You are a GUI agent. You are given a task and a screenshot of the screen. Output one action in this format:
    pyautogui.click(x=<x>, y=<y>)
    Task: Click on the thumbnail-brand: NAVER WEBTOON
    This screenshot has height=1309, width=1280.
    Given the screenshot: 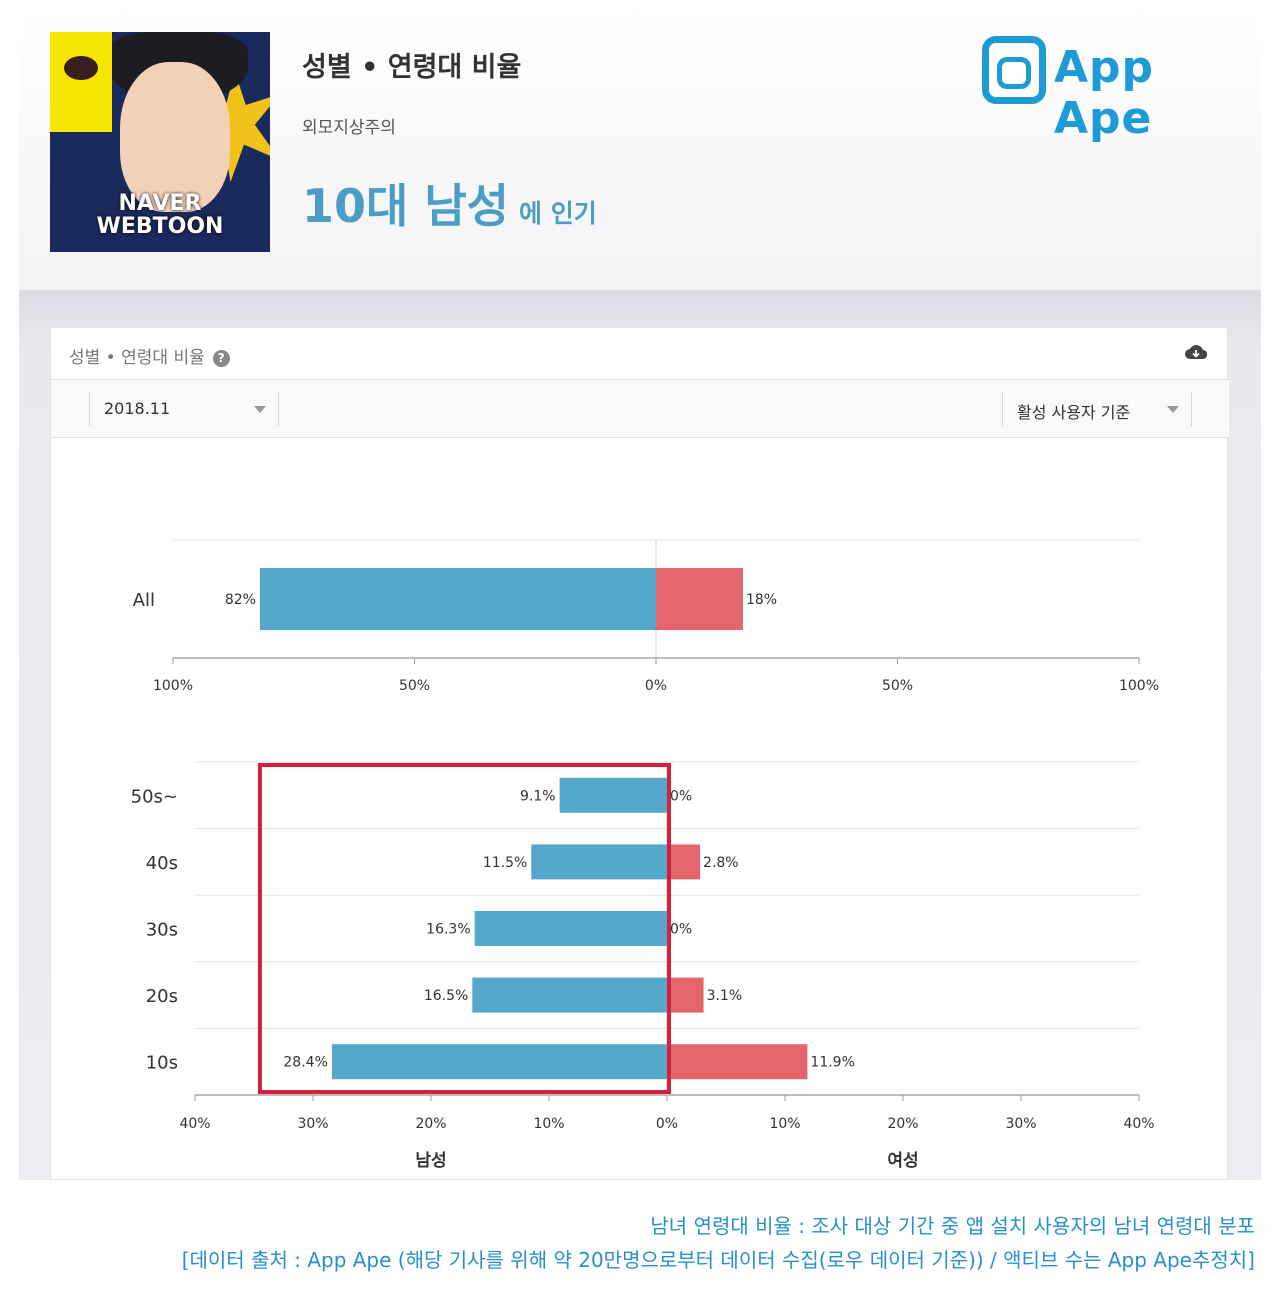 What is the action you would take?
    pyautogui.click(x=160, y=215)
    